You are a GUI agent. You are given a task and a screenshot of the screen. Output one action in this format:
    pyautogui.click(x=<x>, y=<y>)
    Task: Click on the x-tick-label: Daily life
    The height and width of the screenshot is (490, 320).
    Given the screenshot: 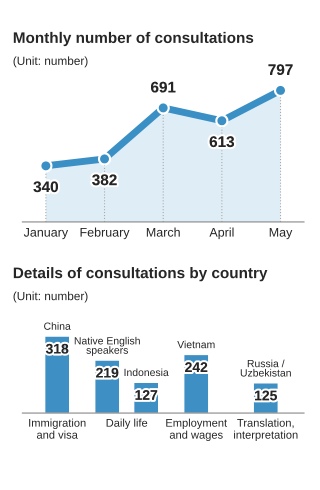 What is the action you would take?
    pyautogui.click(x=127, y=423)
    